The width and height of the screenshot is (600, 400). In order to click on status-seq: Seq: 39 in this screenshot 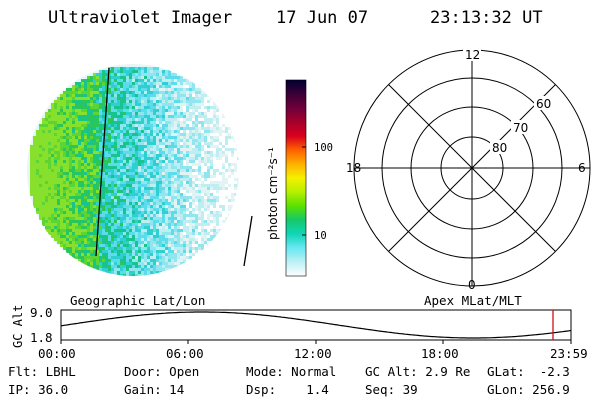, I will do `click(391, 389)`.